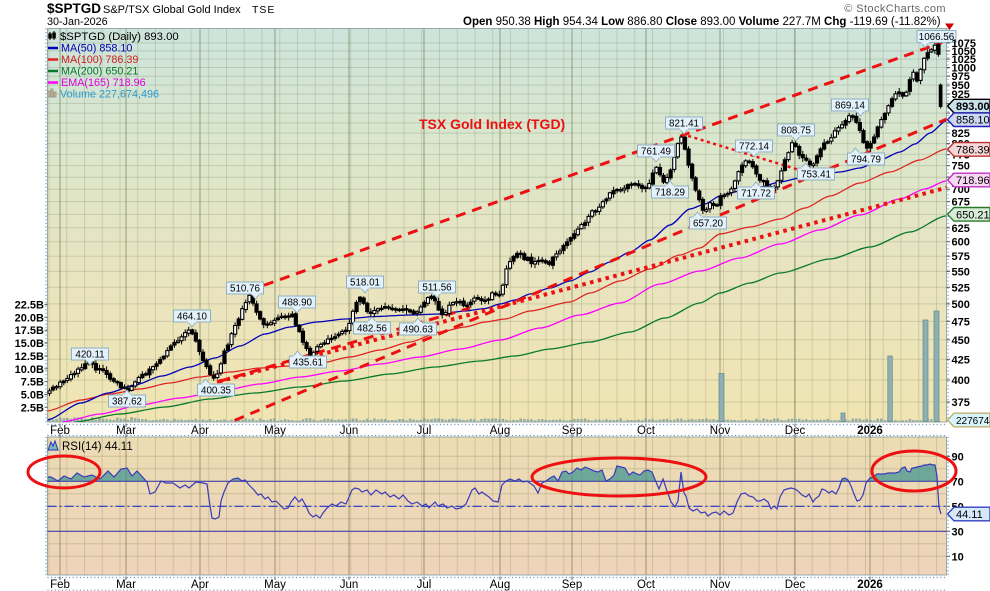  Describe the element at coordinates (29, 331) in the screenshot. I see `svg-text: 17.5B` at that location.